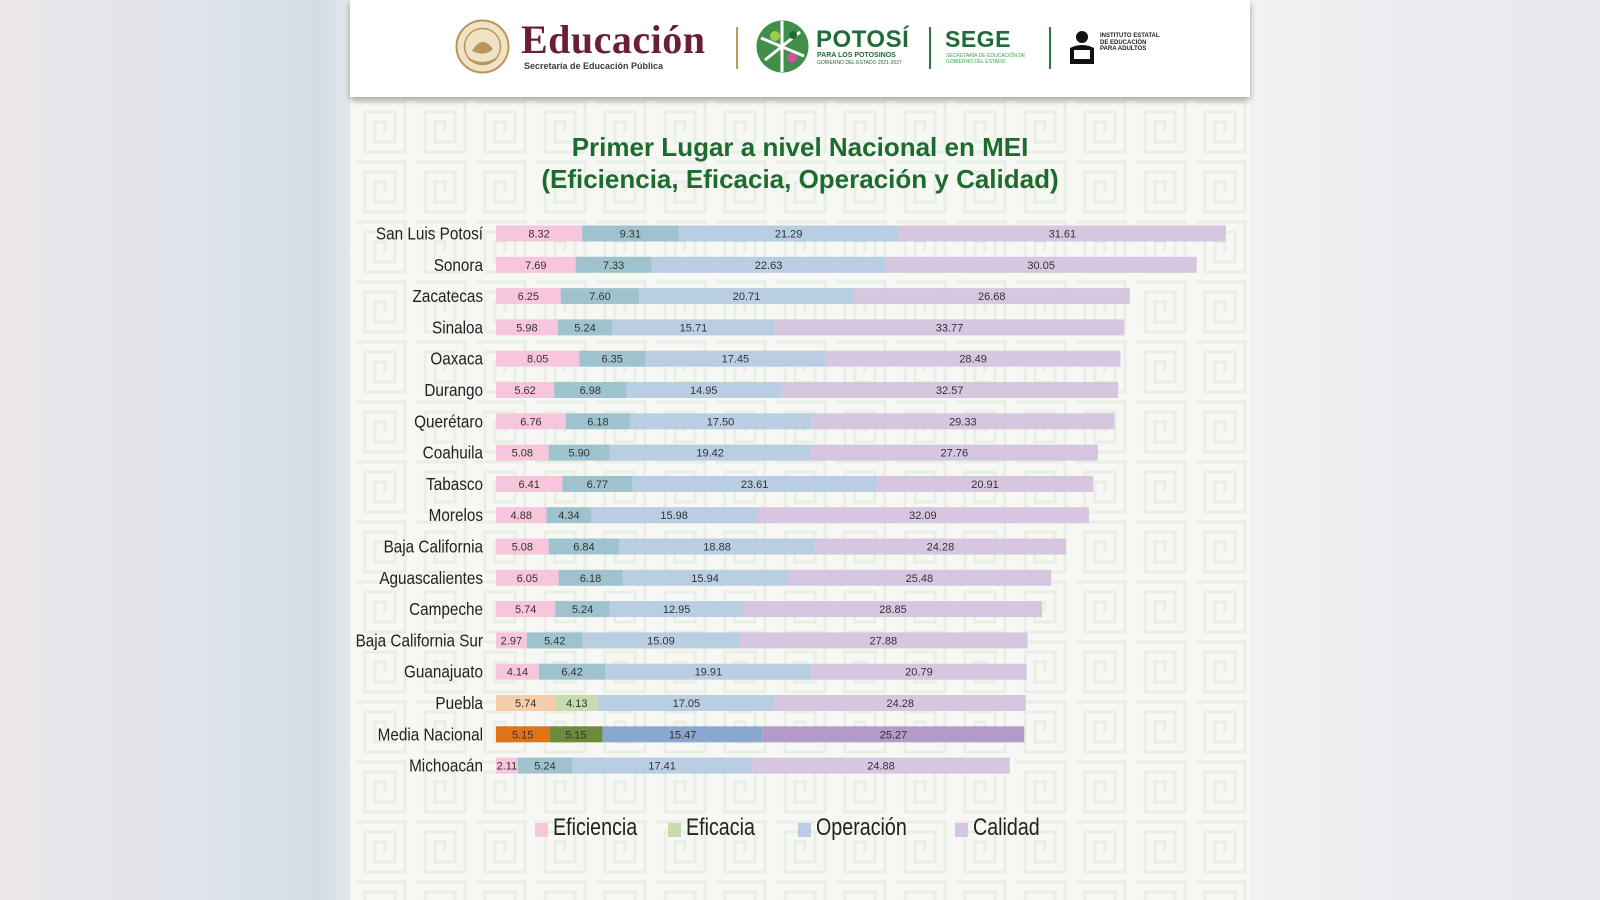  Describe the element at coordinates (522, 735) in the screenshot. I see `data-label-media-nacional-eficiencia: 5.15` at that location.